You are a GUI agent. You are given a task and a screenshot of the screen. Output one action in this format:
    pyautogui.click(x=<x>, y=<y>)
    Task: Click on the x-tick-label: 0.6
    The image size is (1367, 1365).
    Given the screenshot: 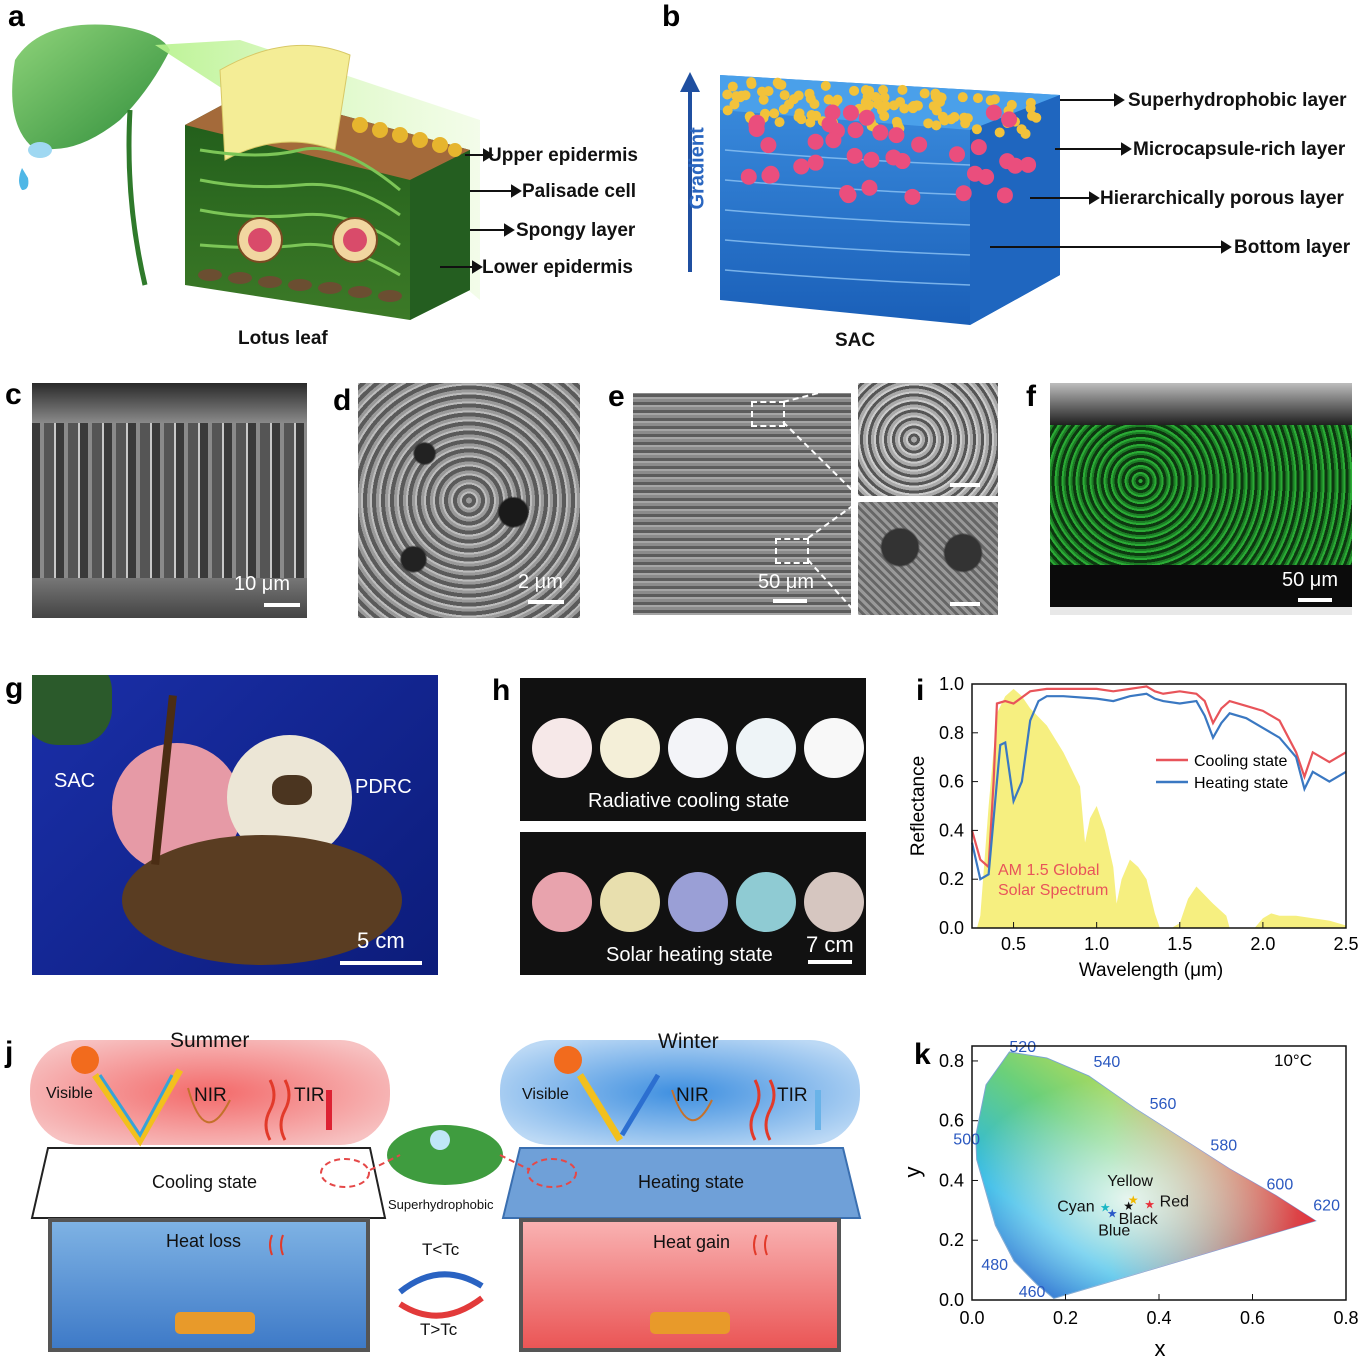 What is the action you would take?
    pyautogui.click(x=1252, y=1318)
    